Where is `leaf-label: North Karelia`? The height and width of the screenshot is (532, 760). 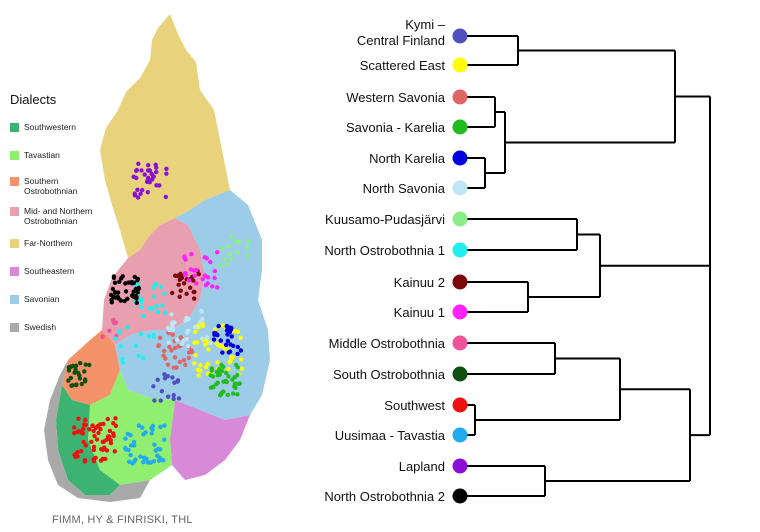 leaf-label: North Karelia is located at coordinates (407, 158).